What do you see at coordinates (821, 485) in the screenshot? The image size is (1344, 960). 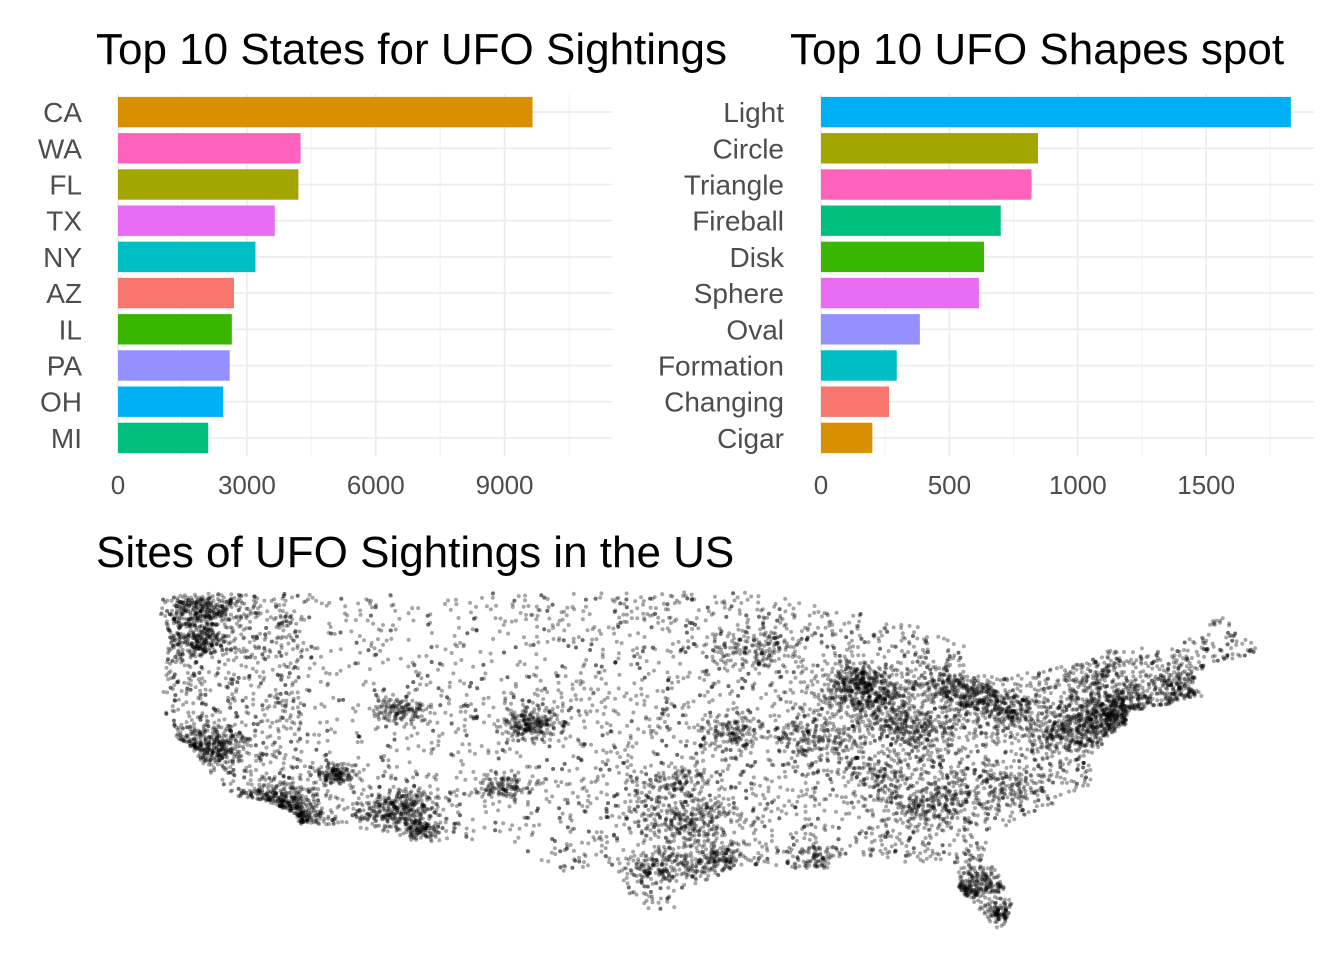 I see `x-tick-label: 0` at bounding box center [821, 485].